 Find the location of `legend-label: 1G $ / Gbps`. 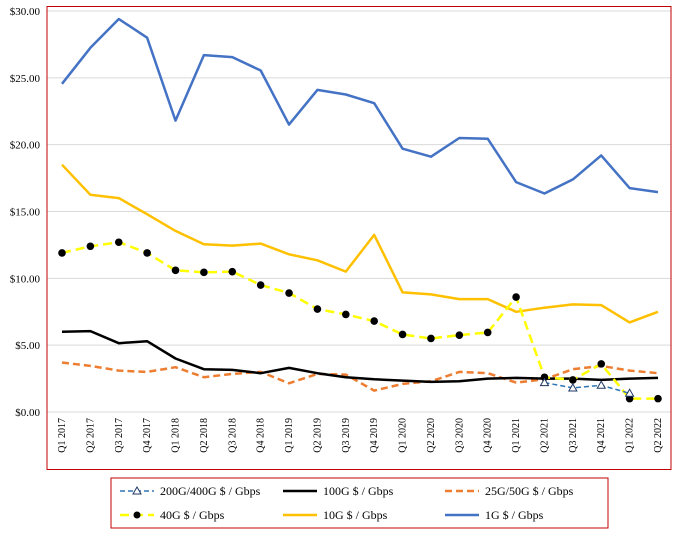

legend-label: 1G $ / Gbps is located at coordinates (514, 515).